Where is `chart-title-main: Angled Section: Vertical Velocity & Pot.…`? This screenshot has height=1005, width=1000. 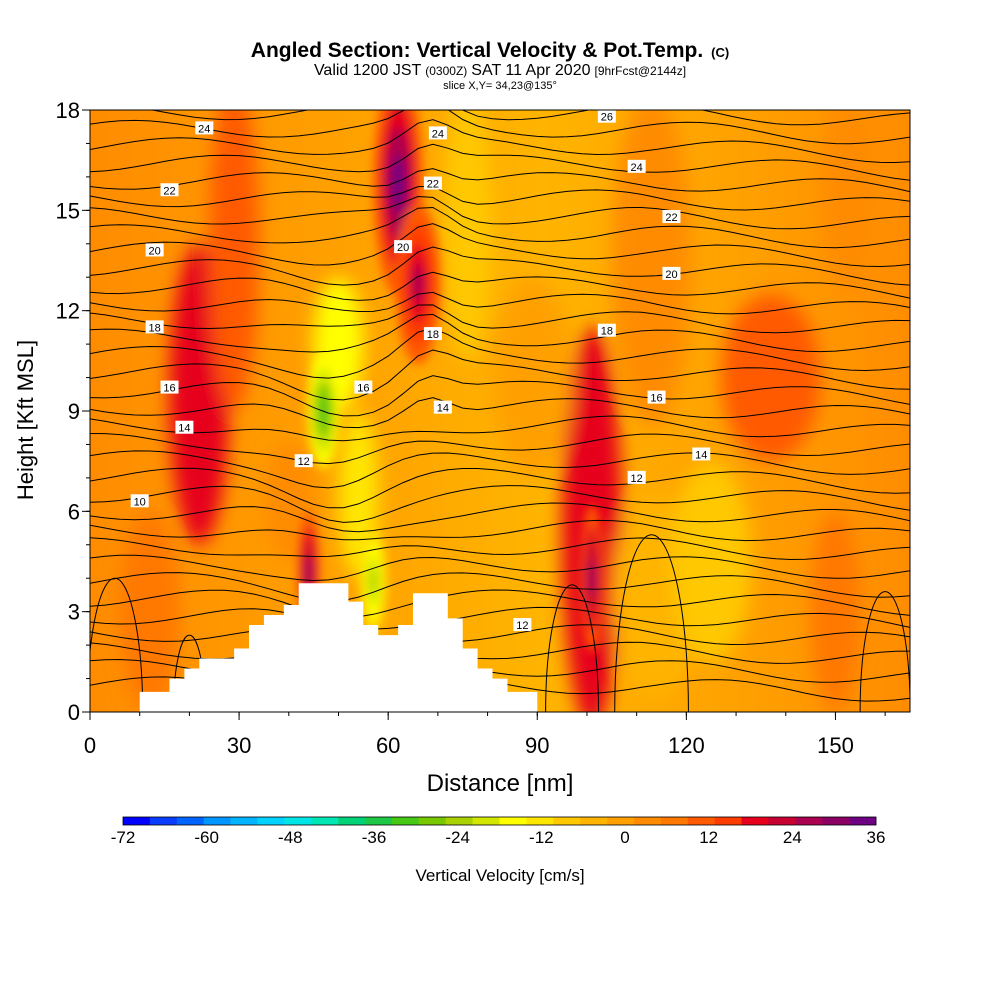 chart-title-main: Angled Section: Vertical Velocity & Pot.… is located at coordinates (477, 50).